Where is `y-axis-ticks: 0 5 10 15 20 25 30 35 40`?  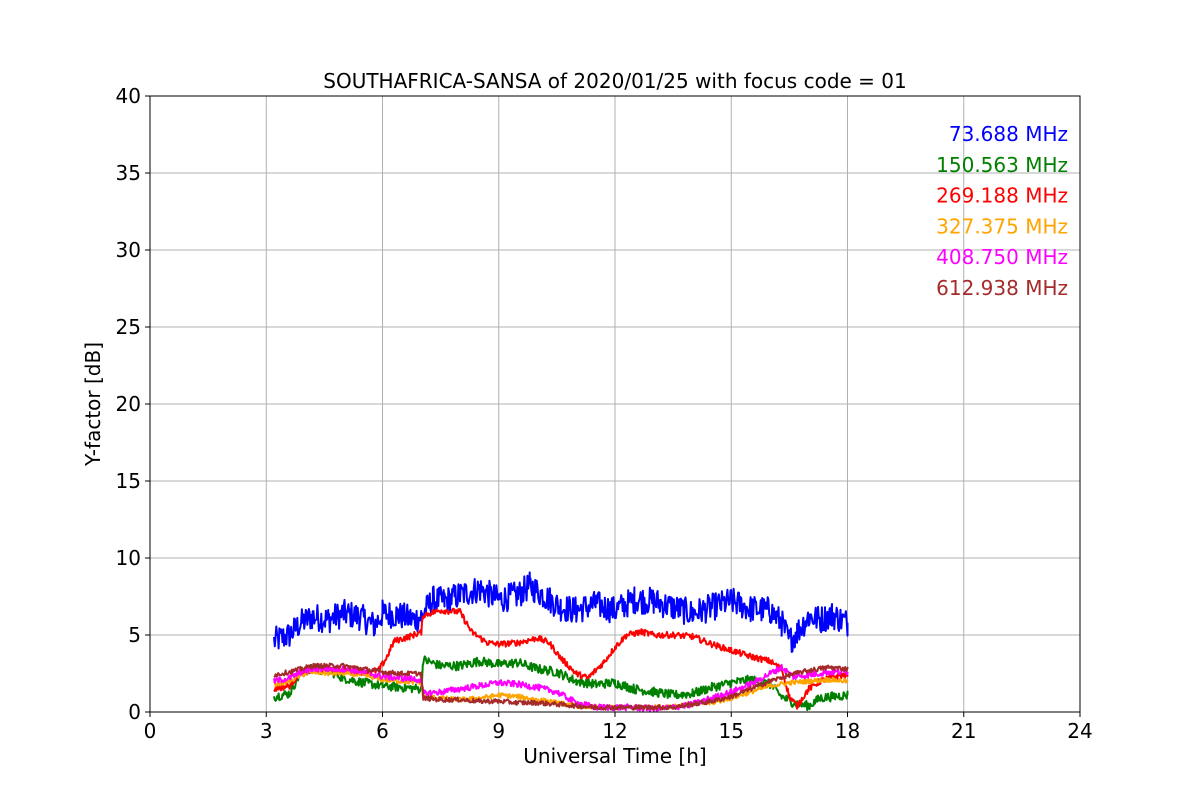
y-axis-ticks: 0 5 10 15 20 25 30 35 40 is located at coordinates (133, 404).